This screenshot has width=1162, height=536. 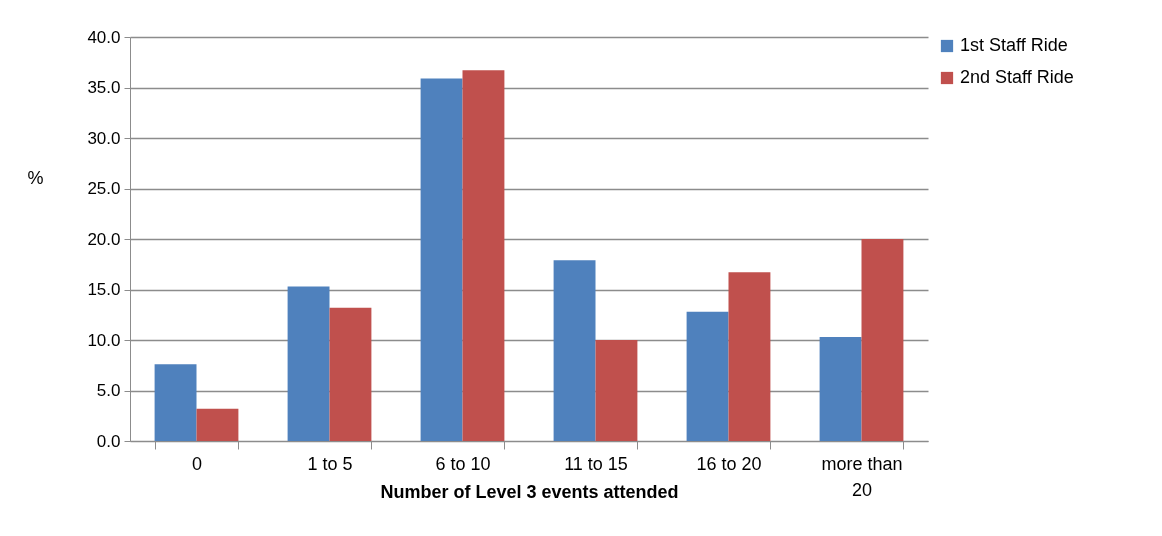 I want to click on y-tick-label: 40.0, so click(x=104, y=37).